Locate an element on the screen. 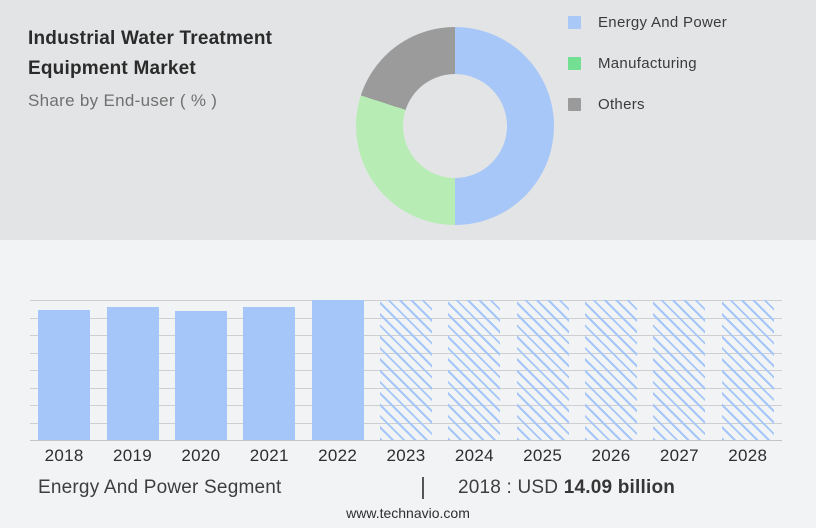 The image size is (816, 528). legend-item: Manufacturing is located at coordinates (647, 63).